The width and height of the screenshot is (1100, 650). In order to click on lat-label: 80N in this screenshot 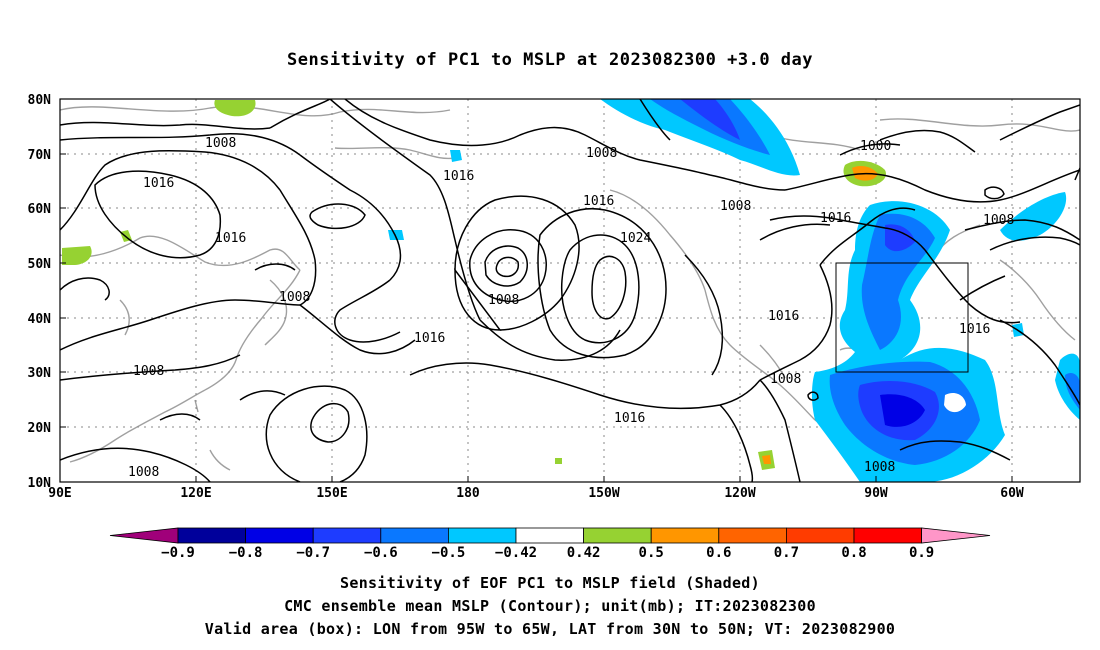, I will do `click(40, 100)`.